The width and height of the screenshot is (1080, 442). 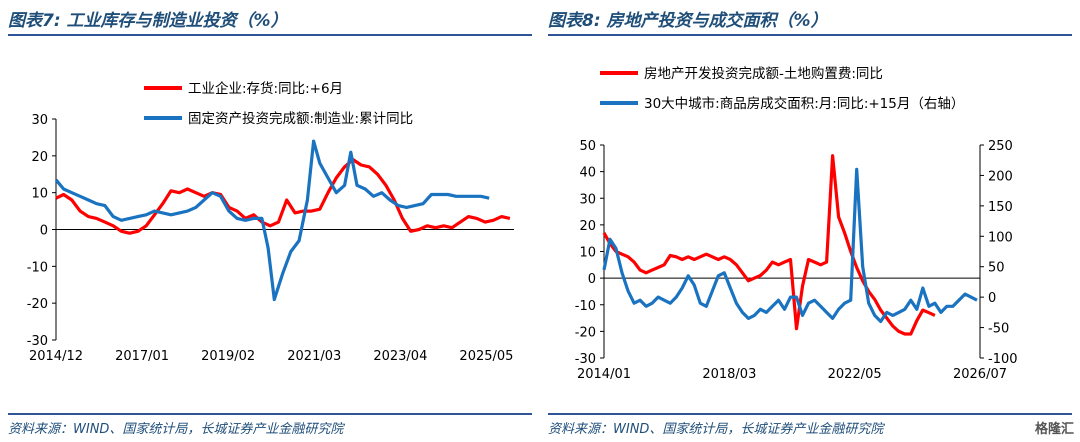 What do you see at coordinates (56, 356) in the screenshot?
I see `x-tick-label: 2014/12` at bounding box center [56, 356].